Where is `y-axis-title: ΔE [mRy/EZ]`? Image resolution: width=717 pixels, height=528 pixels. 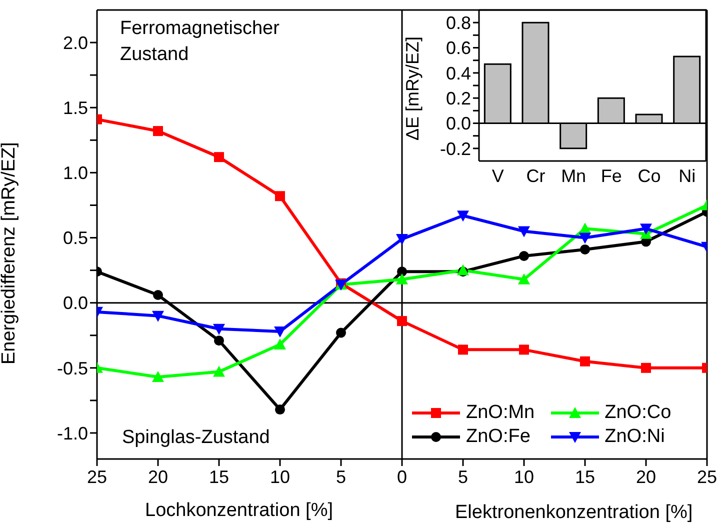 y-axis-title: ΔE [mRy/EZ] is located at coordinates (412, 88).